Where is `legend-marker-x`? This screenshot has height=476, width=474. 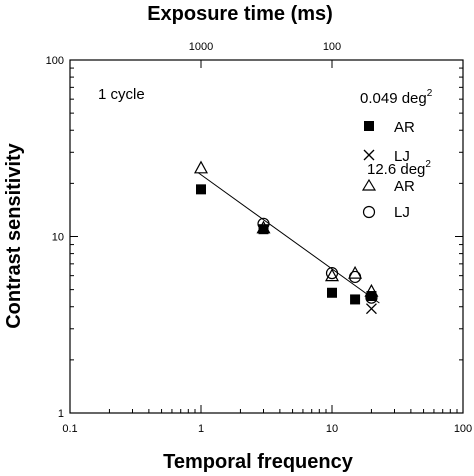 legend-marker-x is located at coordinates (369, 155).